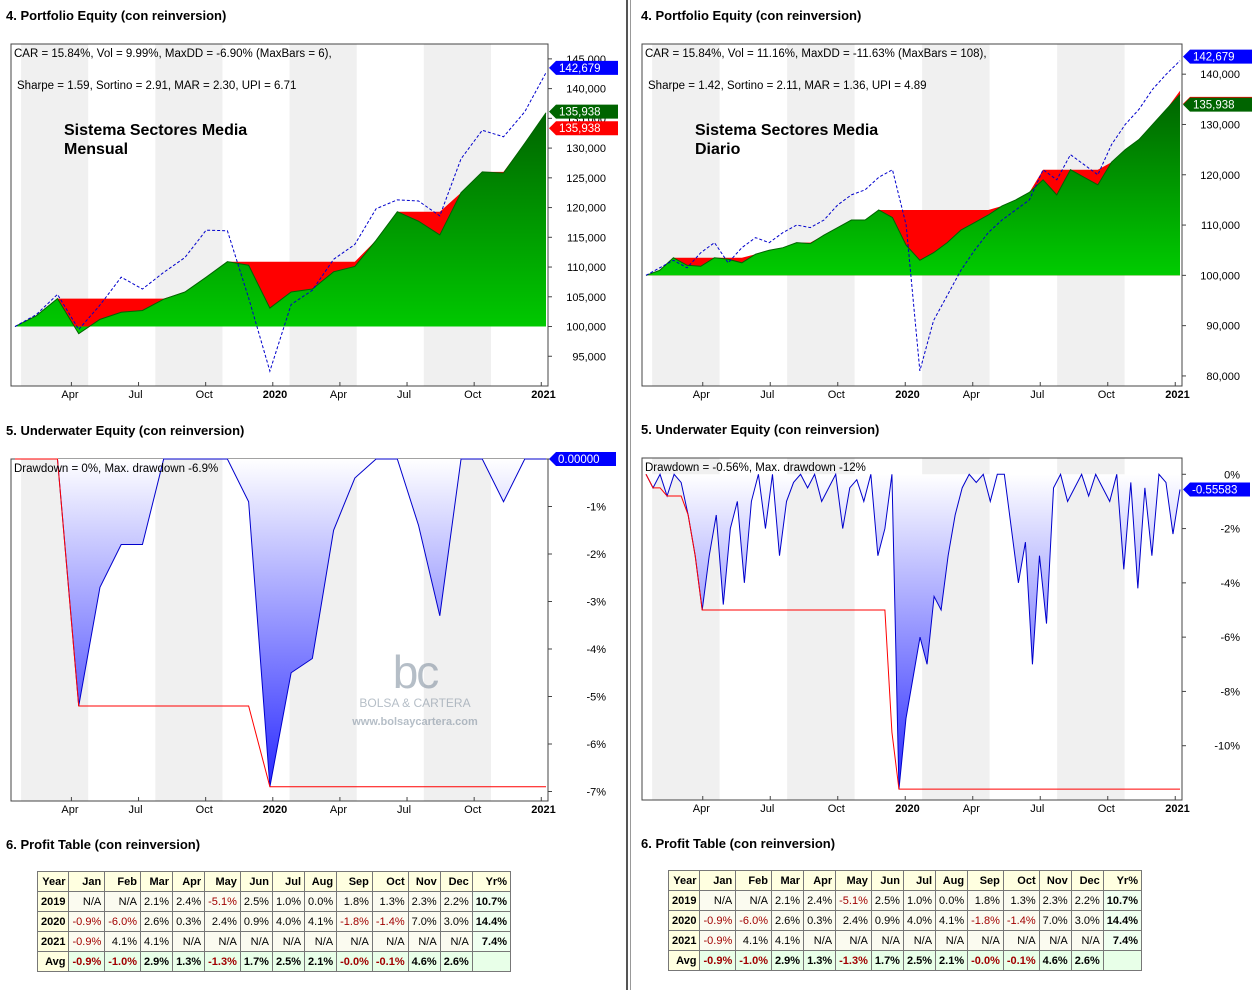 This screenshot has width=1259, height=990. Describe the element at coordinates (491, 921) in the screenshot. I see `table-cell: 14.4%` at that location.